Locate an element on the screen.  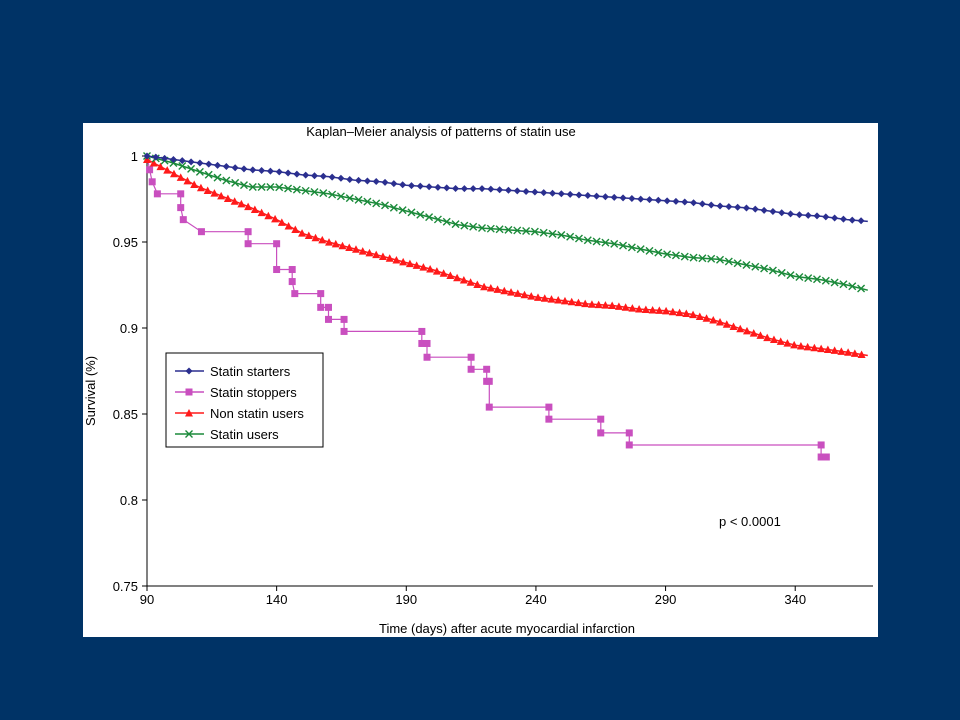
y-tick-label: 0.95 is located at coordinates (125, 242).